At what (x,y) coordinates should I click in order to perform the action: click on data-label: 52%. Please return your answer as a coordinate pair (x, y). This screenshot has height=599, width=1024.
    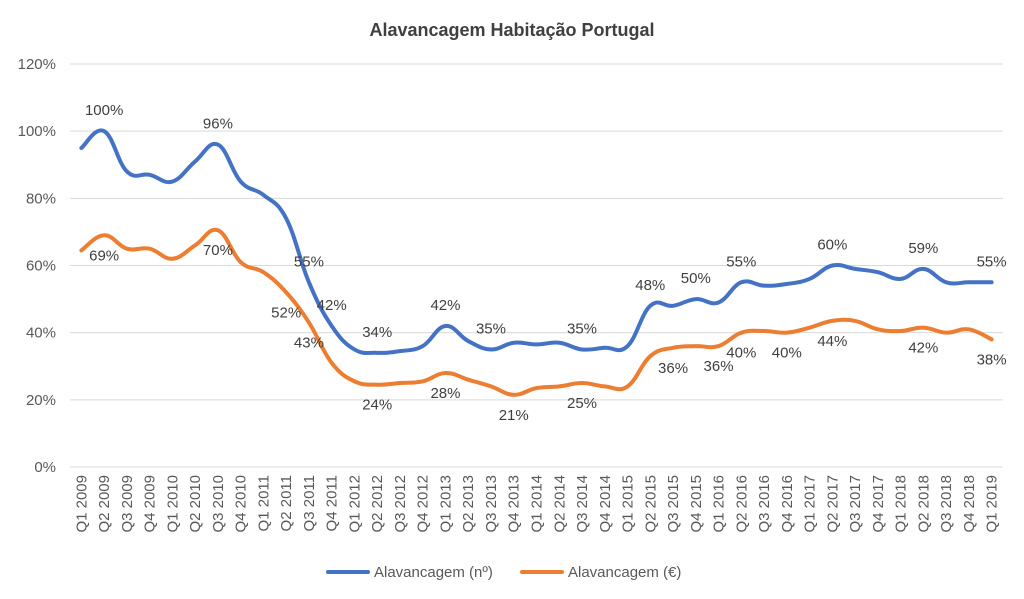
    Looking at the image, I should click on (286, 312).